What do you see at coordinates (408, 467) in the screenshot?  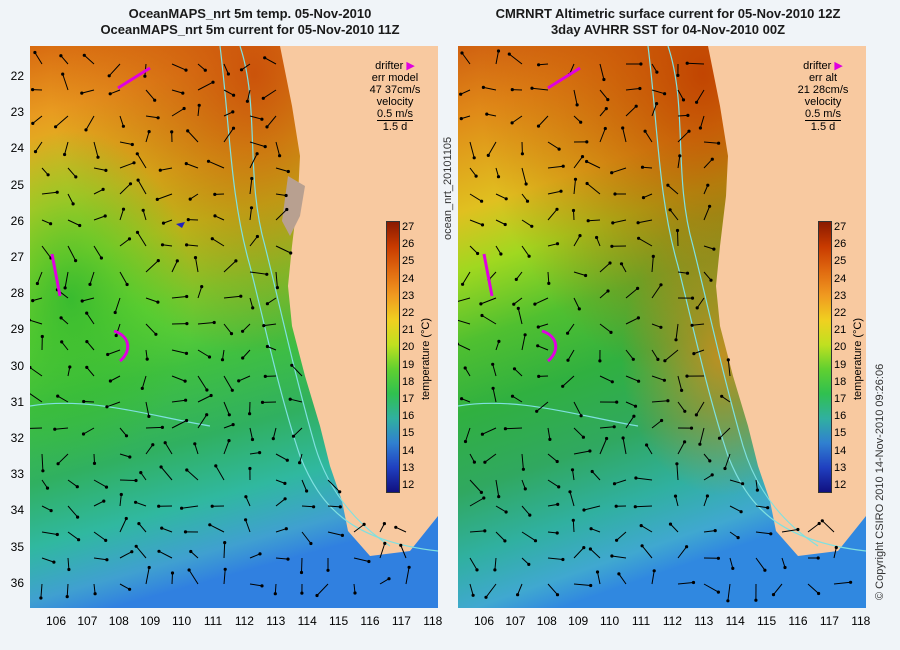 I see `colorbar-tick-label: 13` at bounding box center [408, 467].